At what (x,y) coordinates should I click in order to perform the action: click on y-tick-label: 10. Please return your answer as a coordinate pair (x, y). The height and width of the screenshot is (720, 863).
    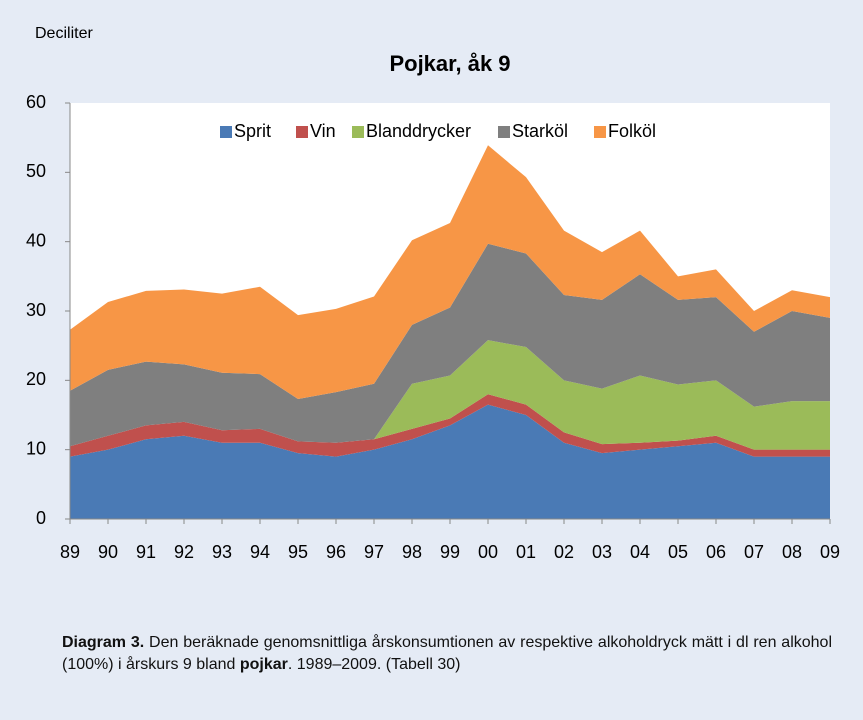
    Looking at the image, I should click on (36, 448).